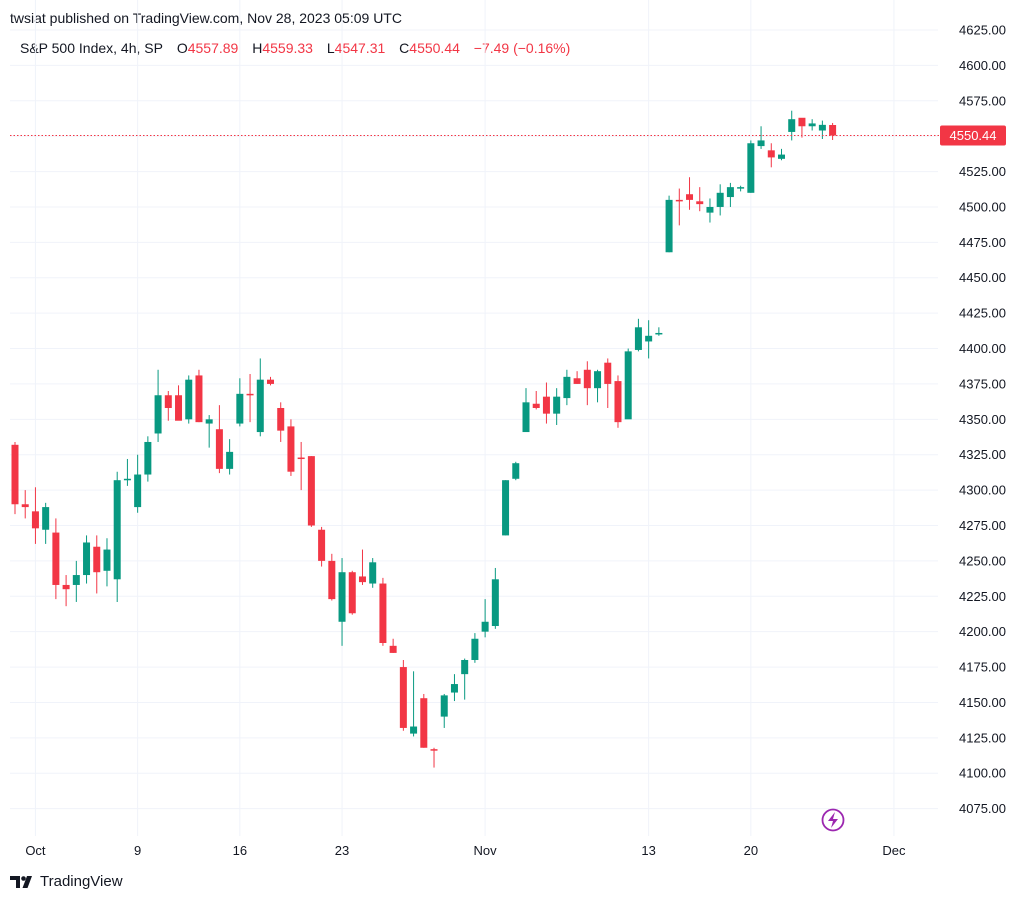  I want to click on tradingview-brand: TradingView, so click(66, 881).